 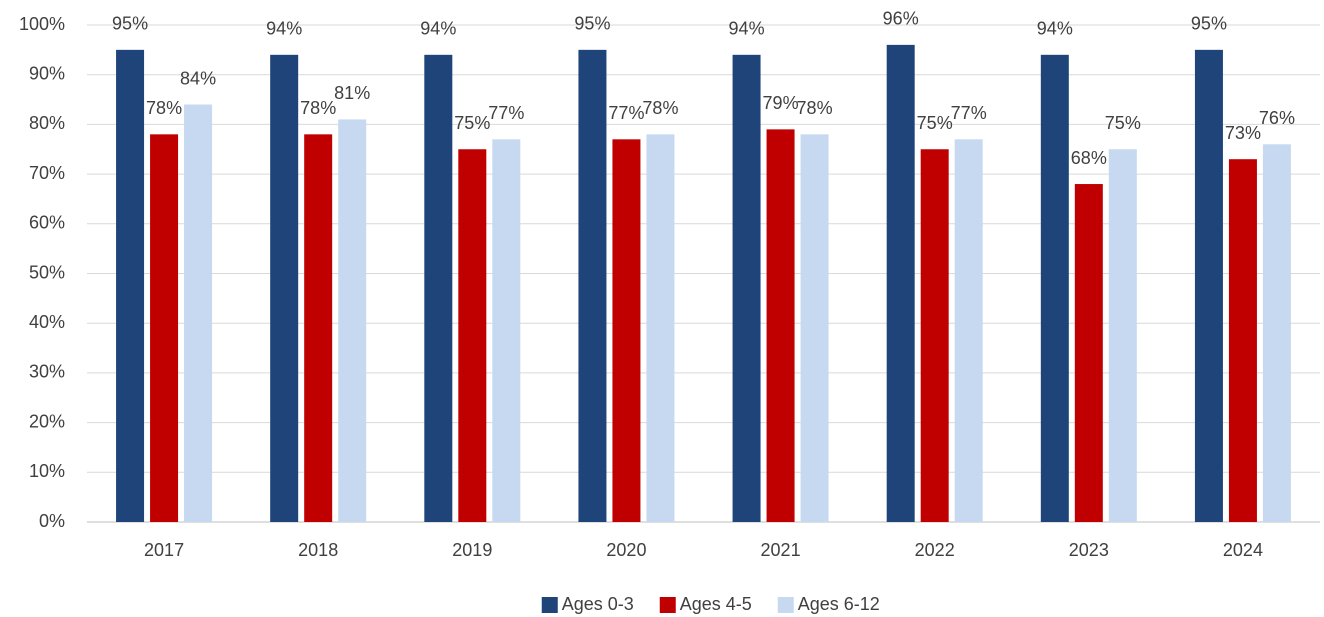 What do you see at coordinates (318, 550) in the screenshot?
I see `x-tick-label: 2018` at bounding box center [318, 550].